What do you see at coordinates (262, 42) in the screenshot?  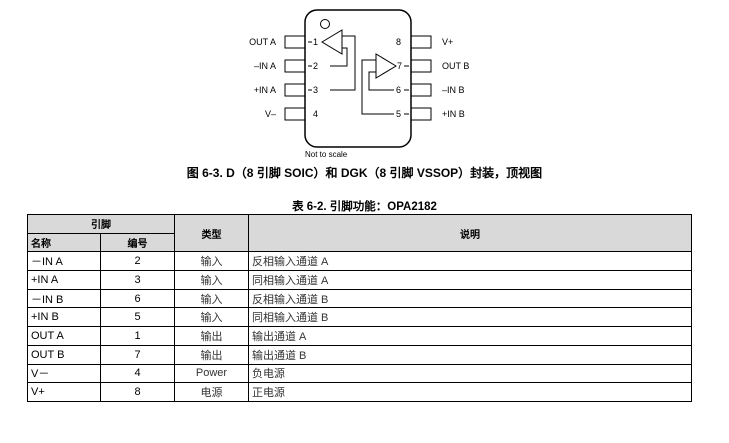 I see `pin-label: OUT A` at bounding box center [262, 42].